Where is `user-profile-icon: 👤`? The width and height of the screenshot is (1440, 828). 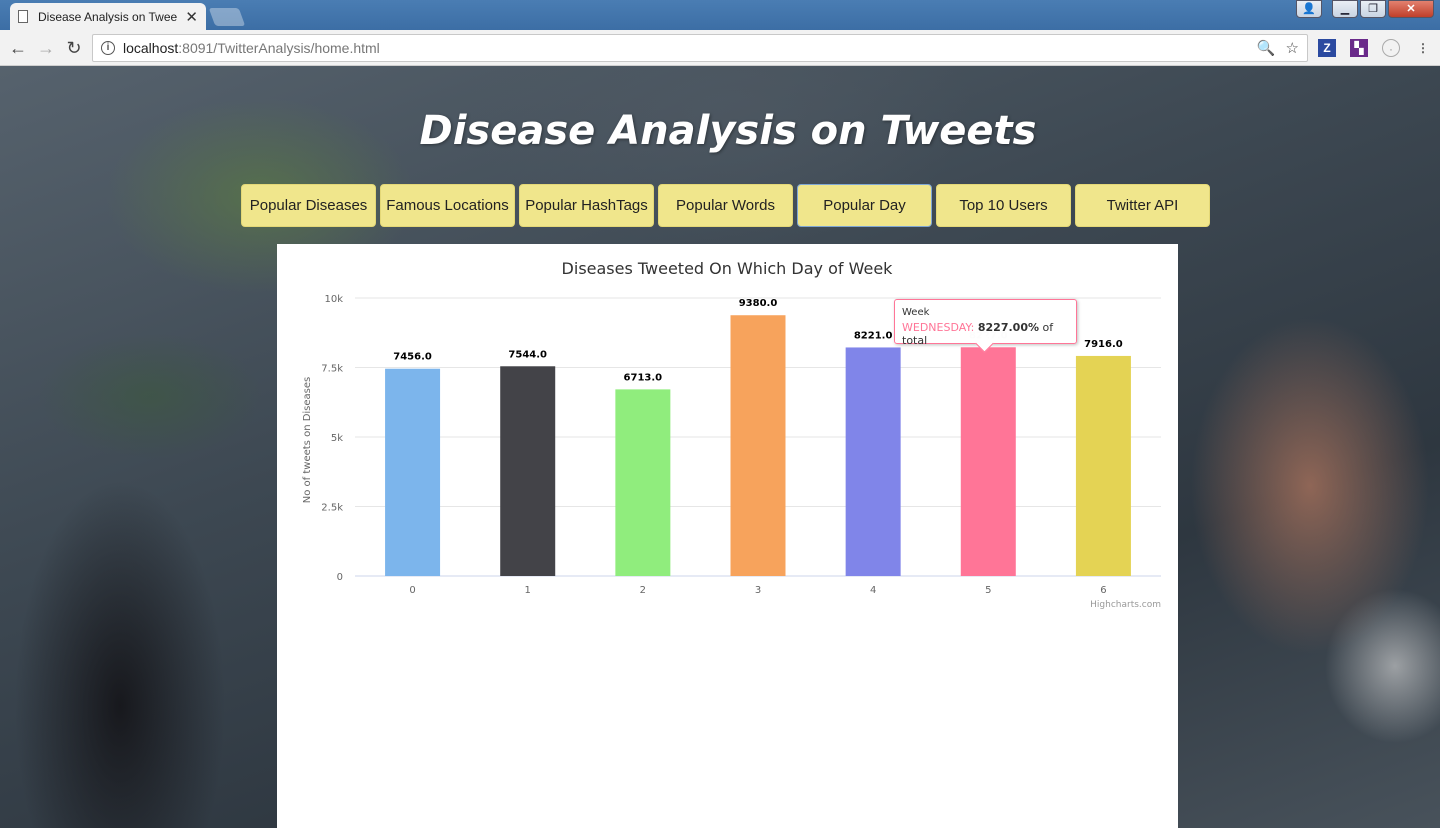
user-profile-icon: 👤 is located at coordinates (1309, 9).